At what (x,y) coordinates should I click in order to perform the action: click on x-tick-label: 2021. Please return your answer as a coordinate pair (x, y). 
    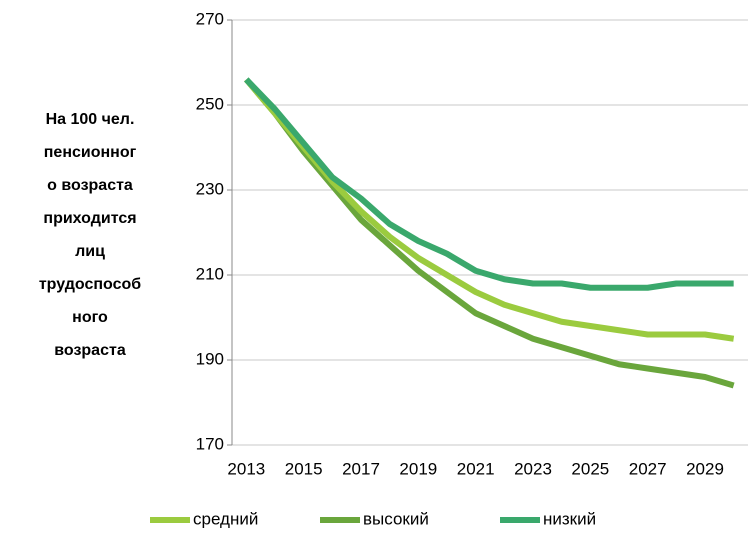
    Looking at the image, I should click on (476, 468).